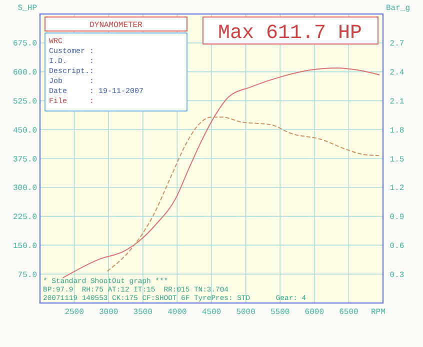 Image resolution: width=423 pixels, height=347 pixels. Describe the element at coordinates (398, 8) in the screenshot. I see `y2-axis-title: Bar_g` at that location.